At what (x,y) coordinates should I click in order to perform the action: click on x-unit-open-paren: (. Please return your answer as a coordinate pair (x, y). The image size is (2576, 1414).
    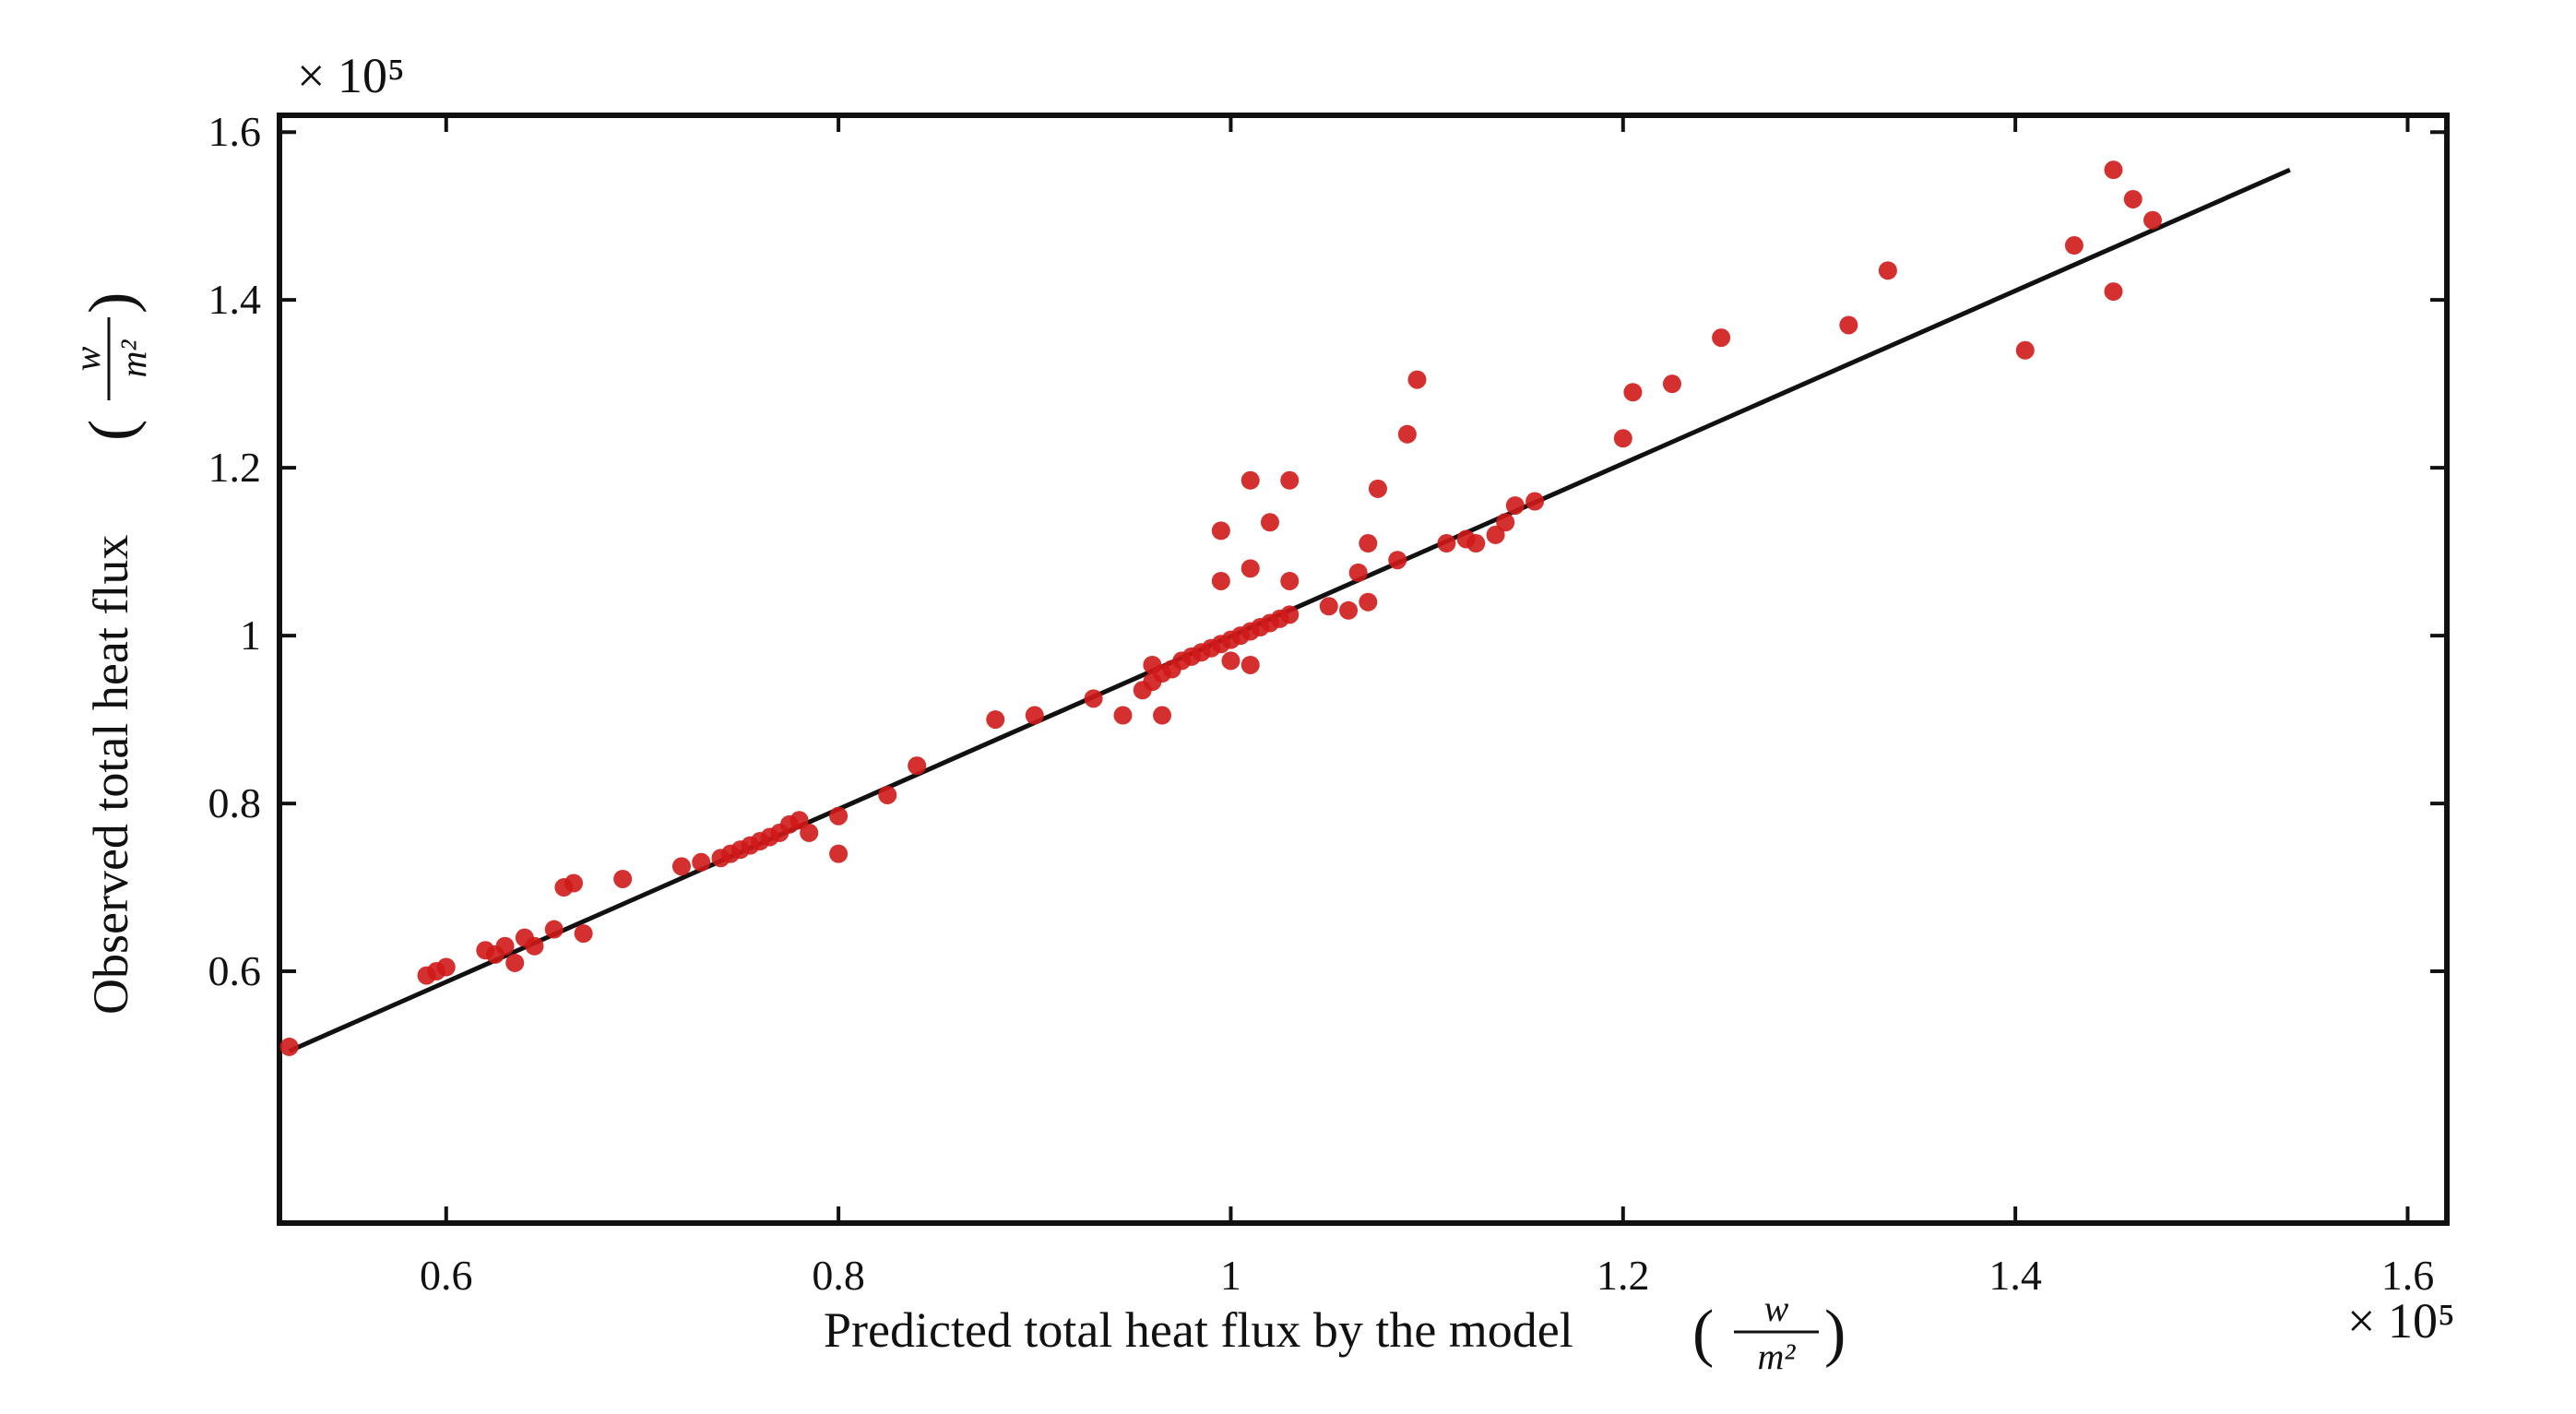
    Looking at the image, I should click on (1703, 1333).